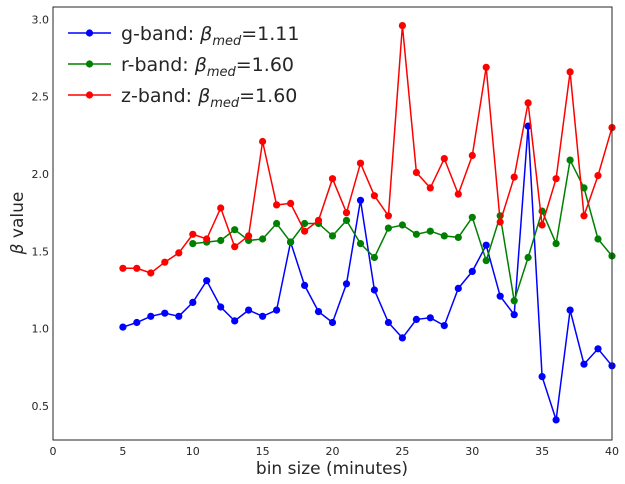 This screenshot has width=625, height=484. I want to click on g-band-legend-marker, so click(89, 33).